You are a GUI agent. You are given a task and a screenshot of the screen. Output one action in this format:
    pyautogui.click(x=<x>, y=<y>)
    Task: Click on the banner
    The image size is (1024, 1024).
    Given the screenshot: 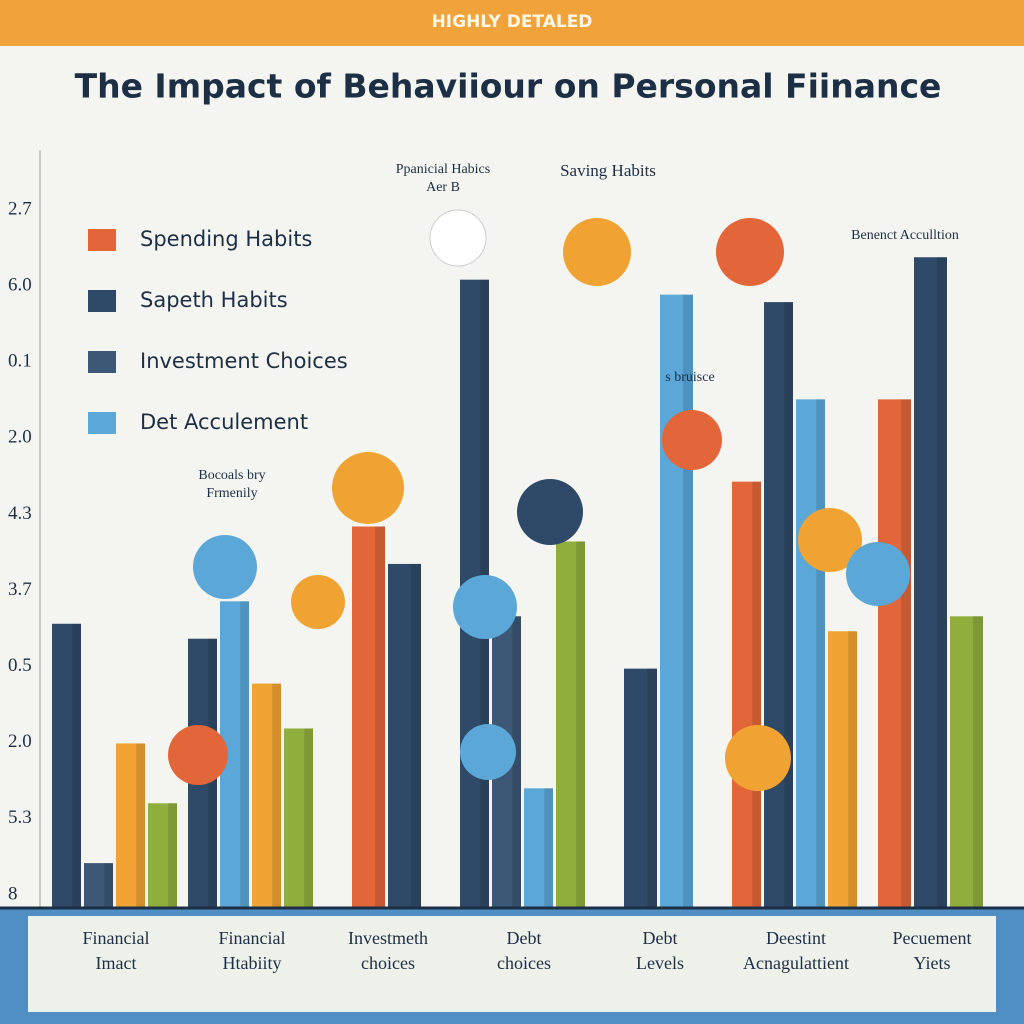 What is the action you would take?
    pyautogui.click(x=512, y=23)
    